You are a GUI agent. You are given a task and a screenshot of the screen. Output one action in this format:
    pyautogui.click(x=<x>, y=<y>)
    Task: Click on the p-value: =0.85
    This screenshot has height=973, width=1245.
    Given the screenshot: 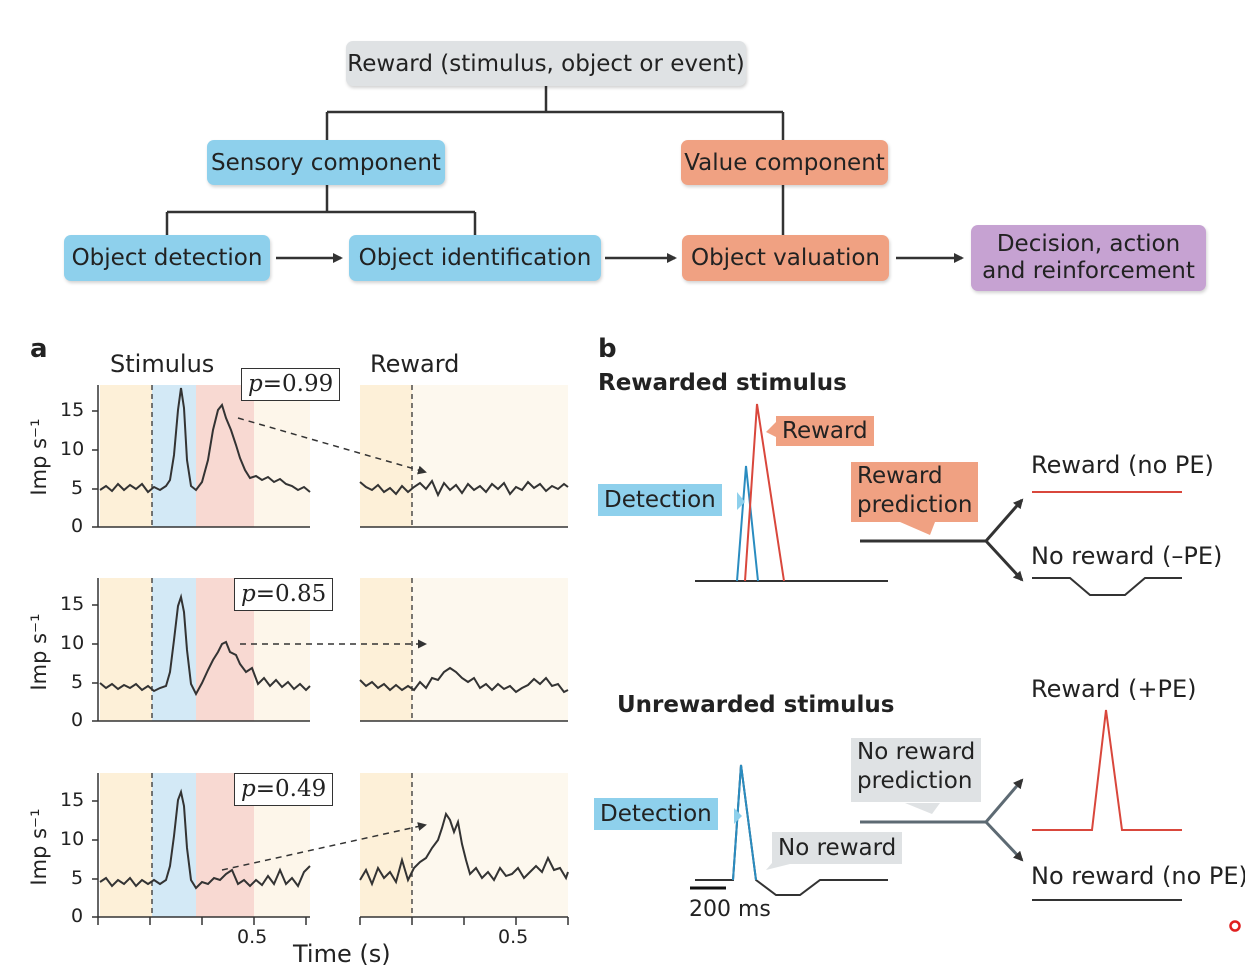 What is the action you would take?
    pyautogui.click(x=291, y=594)
    